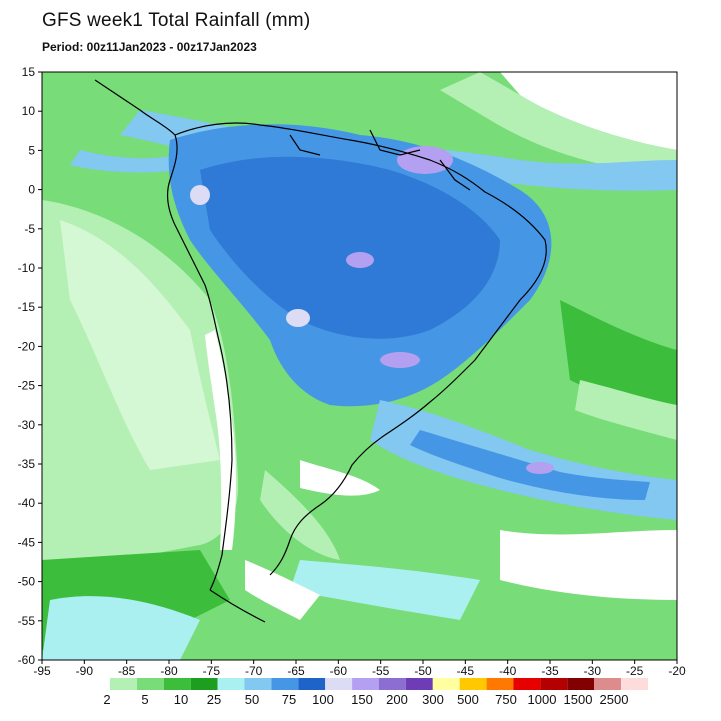 This screenshot has height=721, width=721. I want to click on legend-label: 5, so click(144, 699).